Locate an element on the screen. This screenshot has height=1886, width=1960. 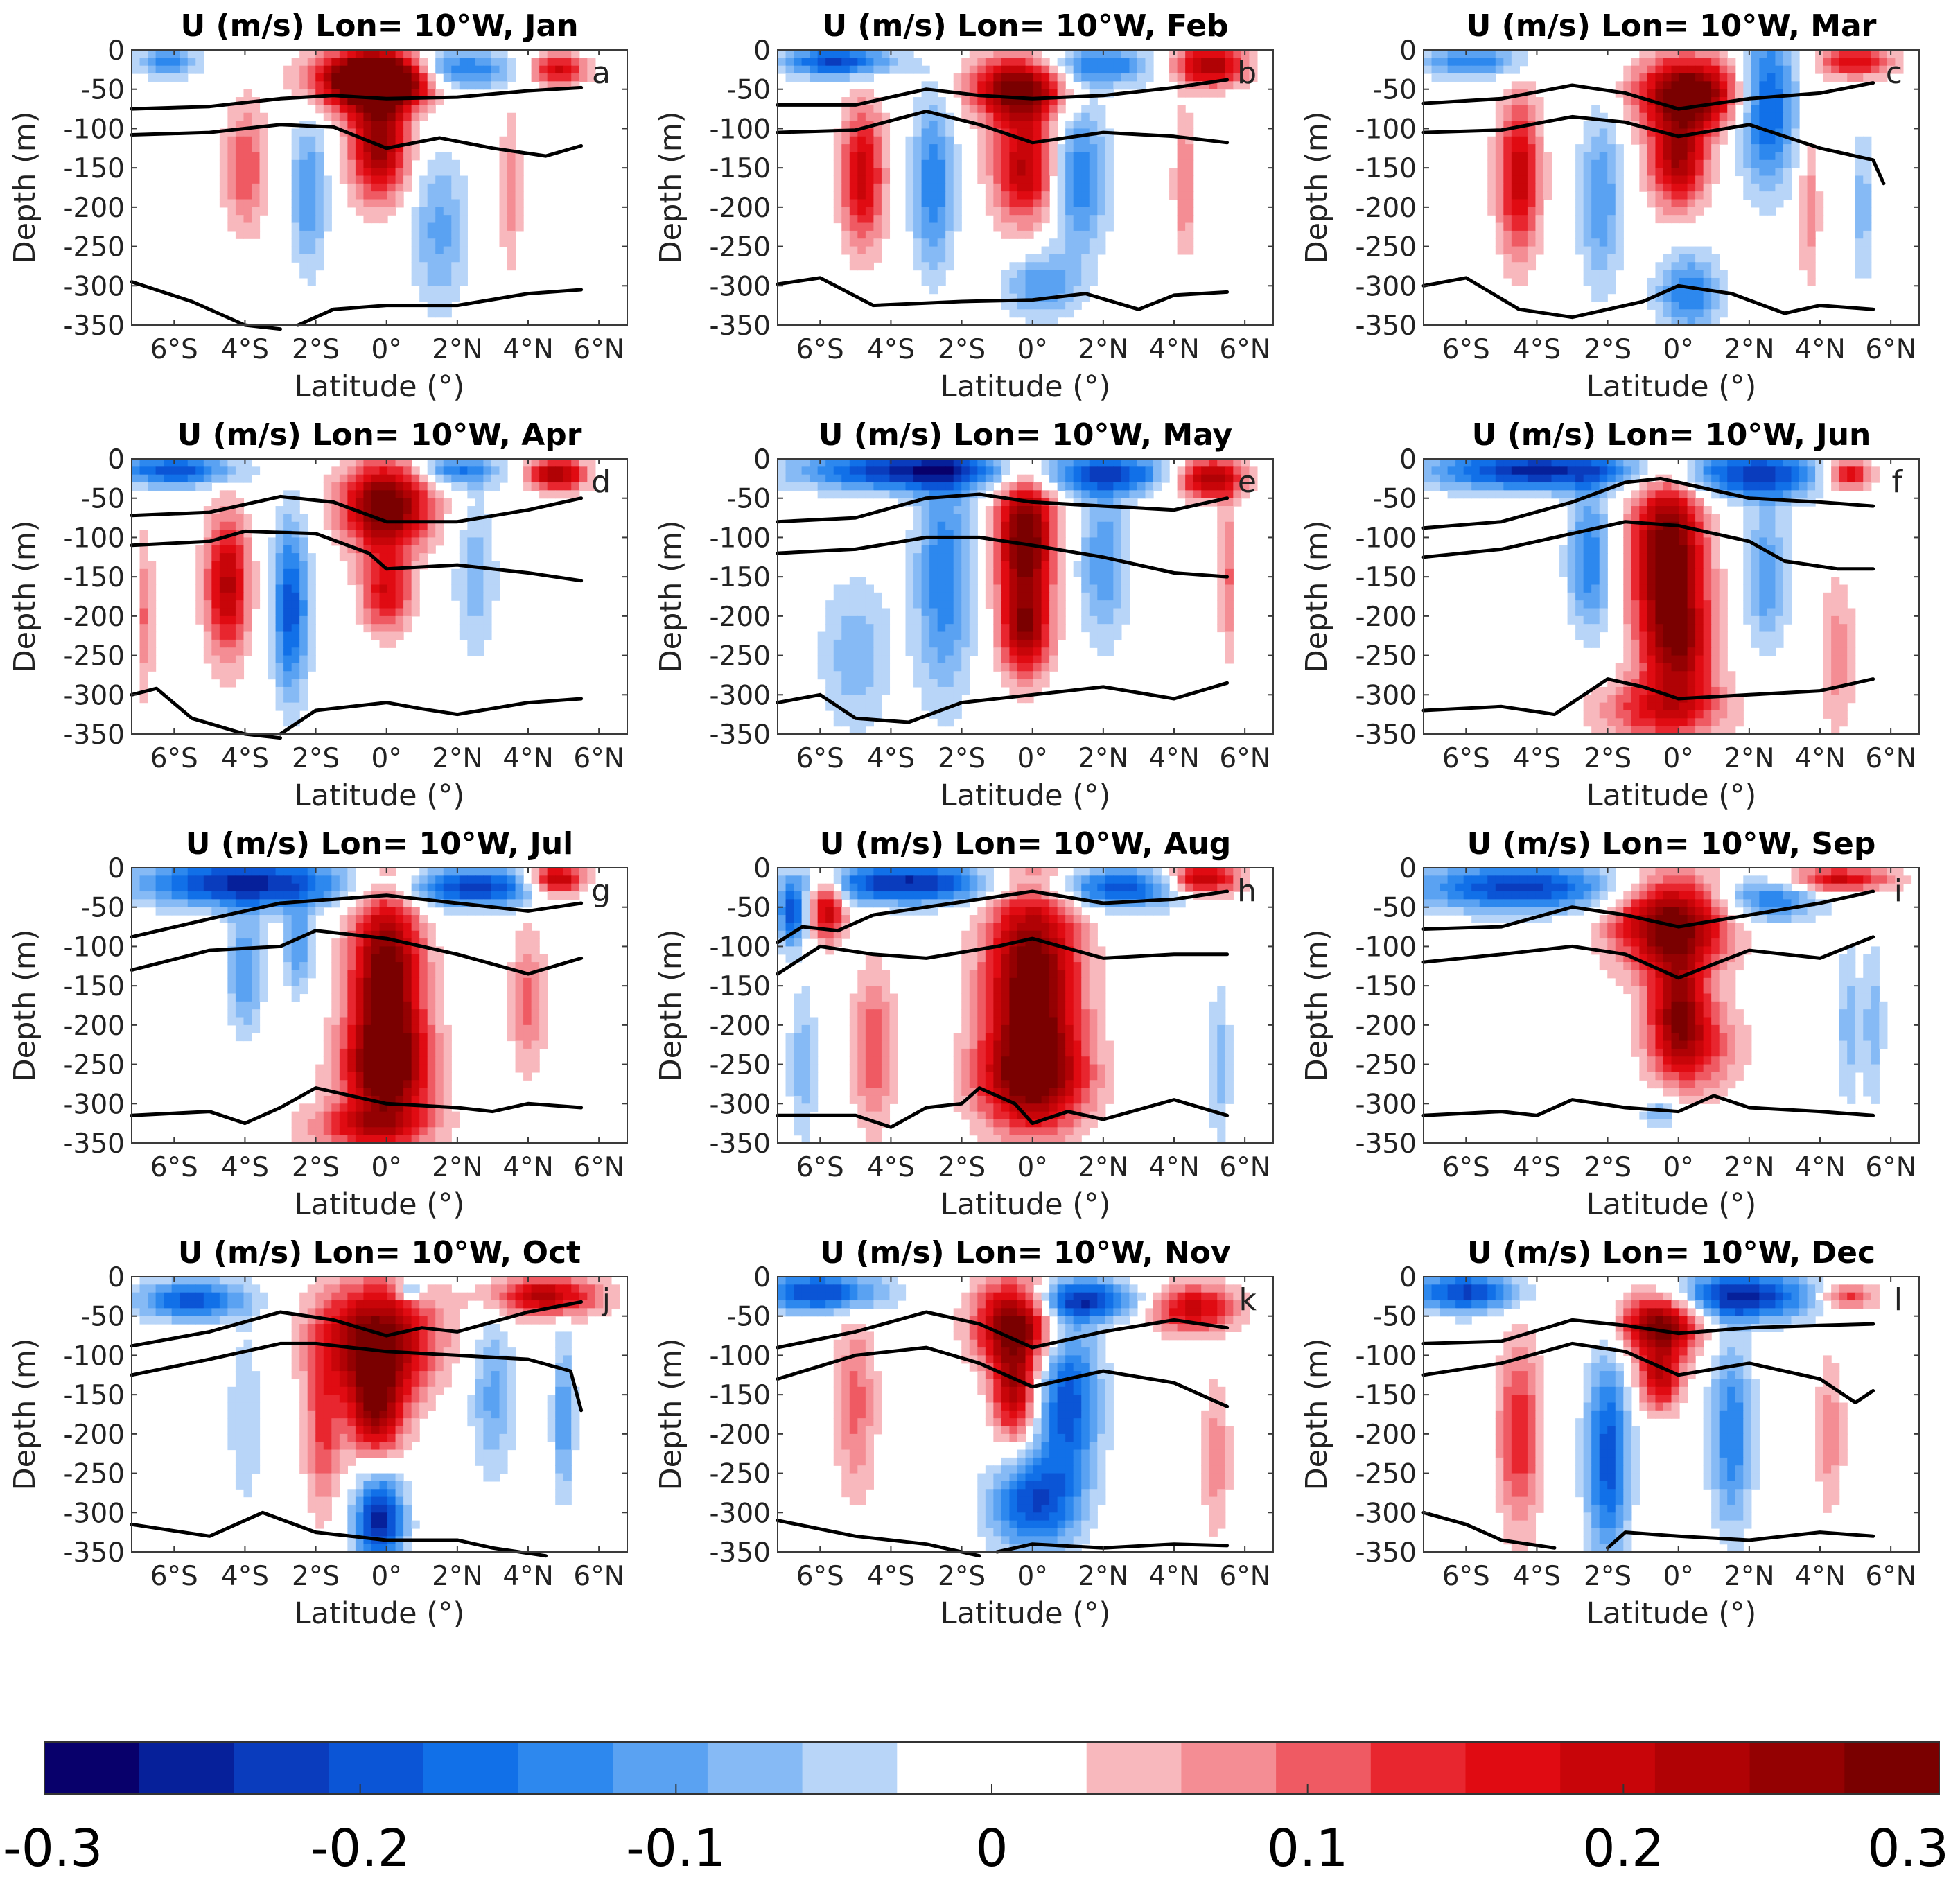
isotherm-line is located at coordinates (1003, 92).